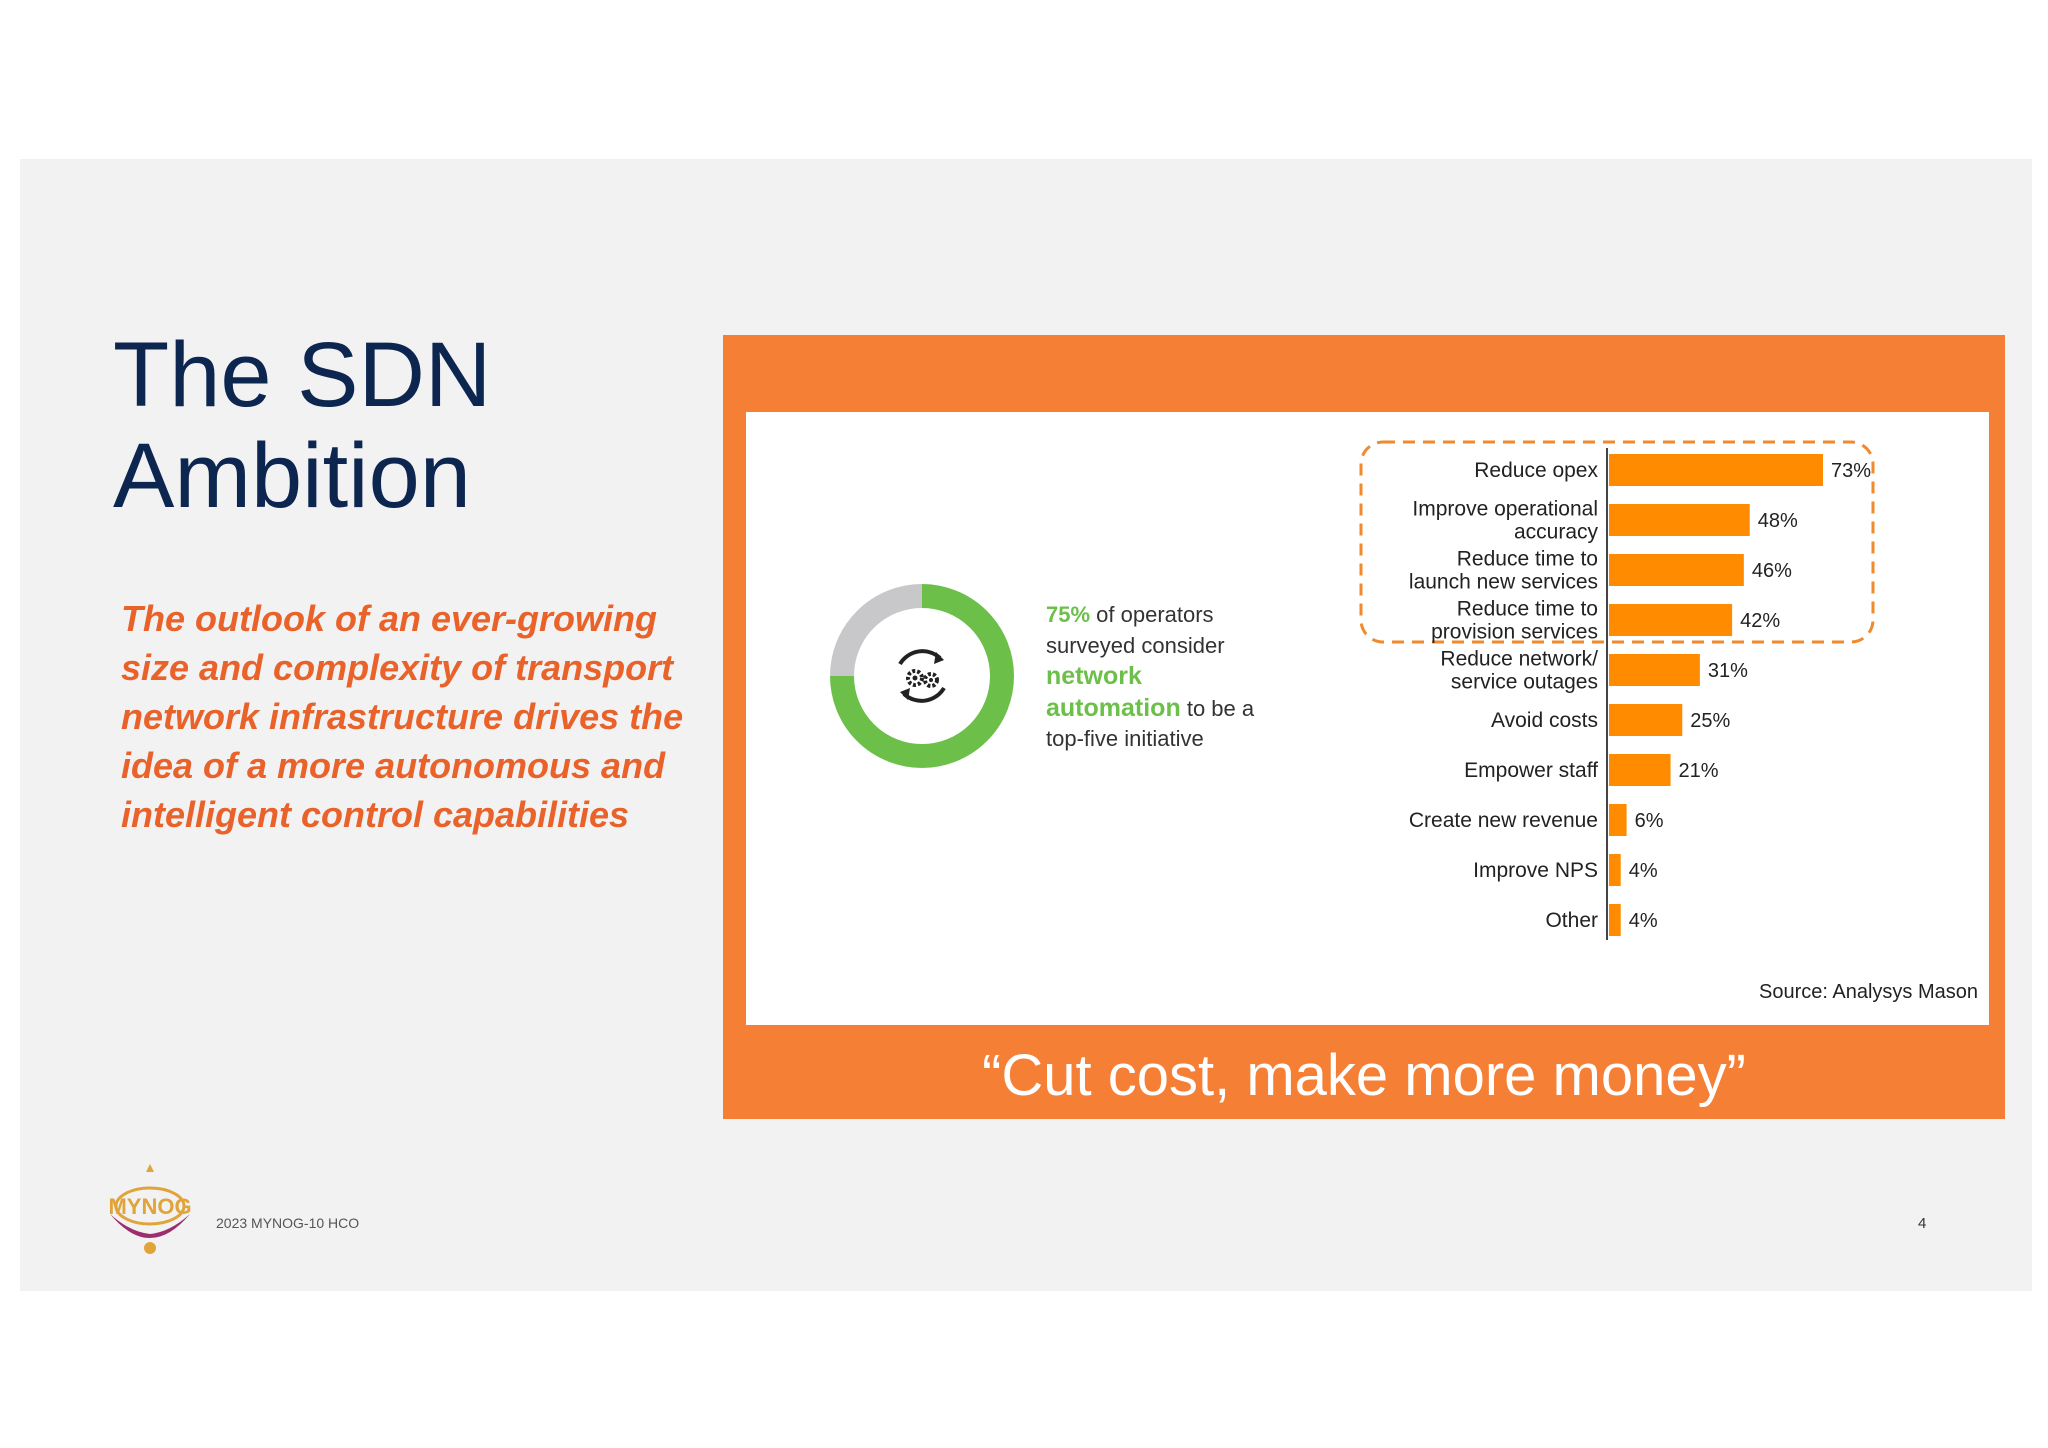 The image size is (2048, 1448). I want to click on bar-category-label: provision services, so click(1514, 632).